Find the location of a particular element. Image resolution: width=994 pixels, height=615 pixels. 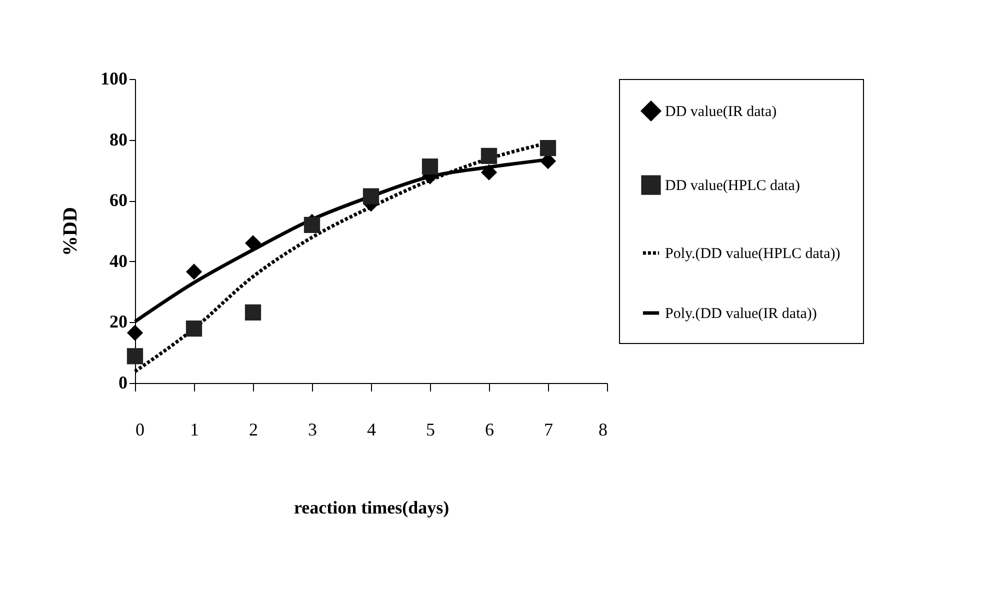

x-tick-label: 8 is located at coordinates (603, 430).